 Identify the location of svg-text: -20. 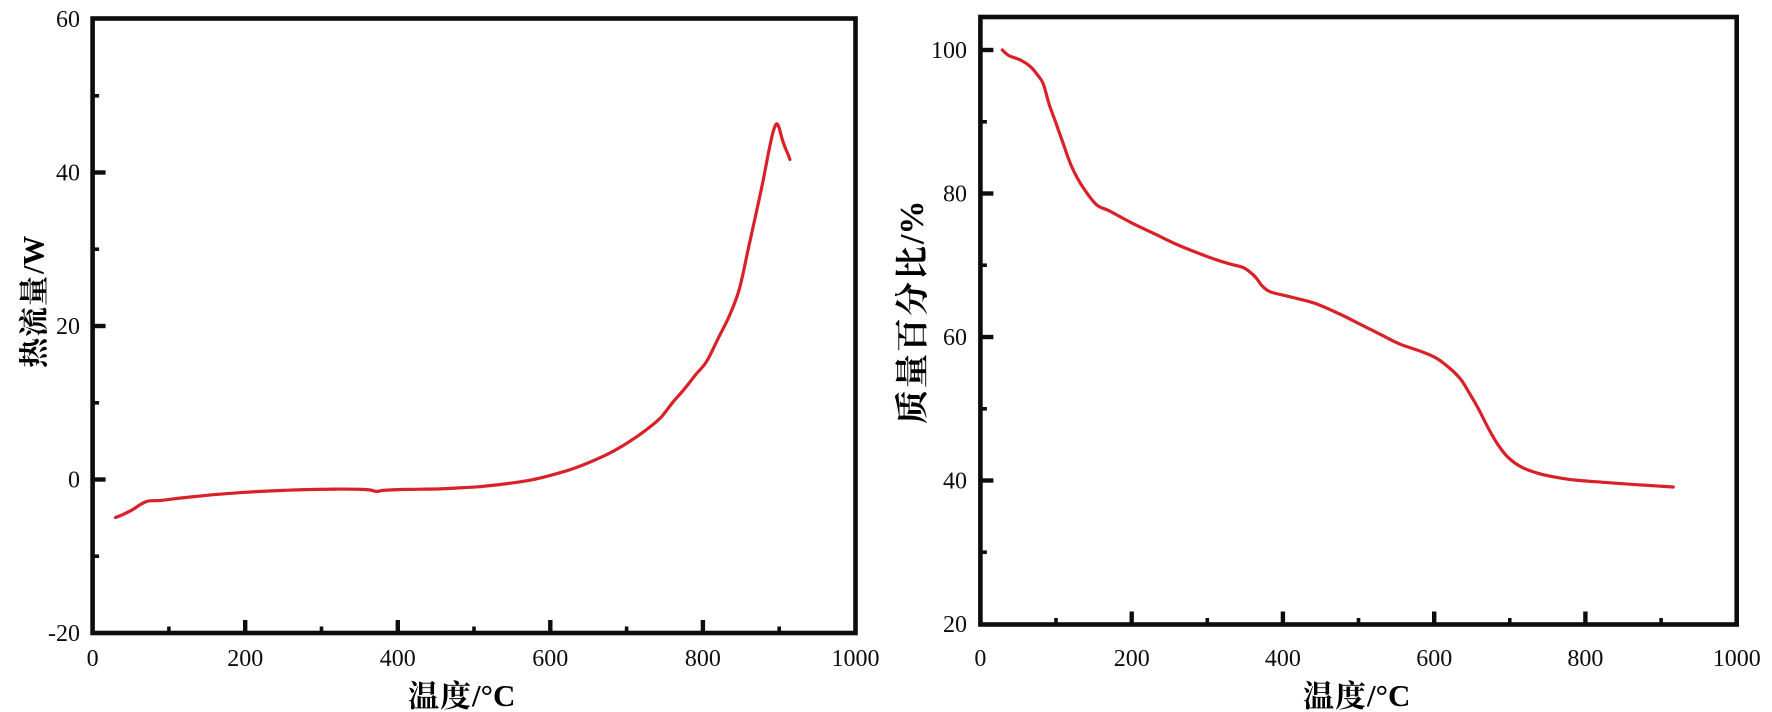
(64, 634).